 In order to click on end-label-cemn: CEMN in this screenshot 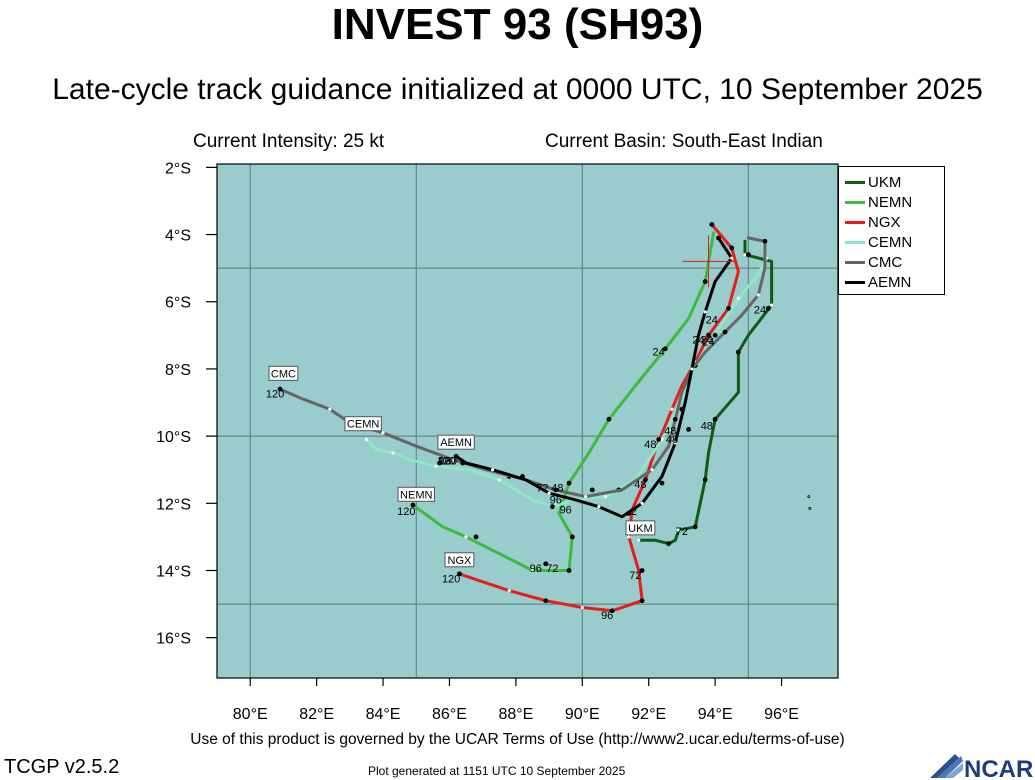, I will do `click(363, 425)`.